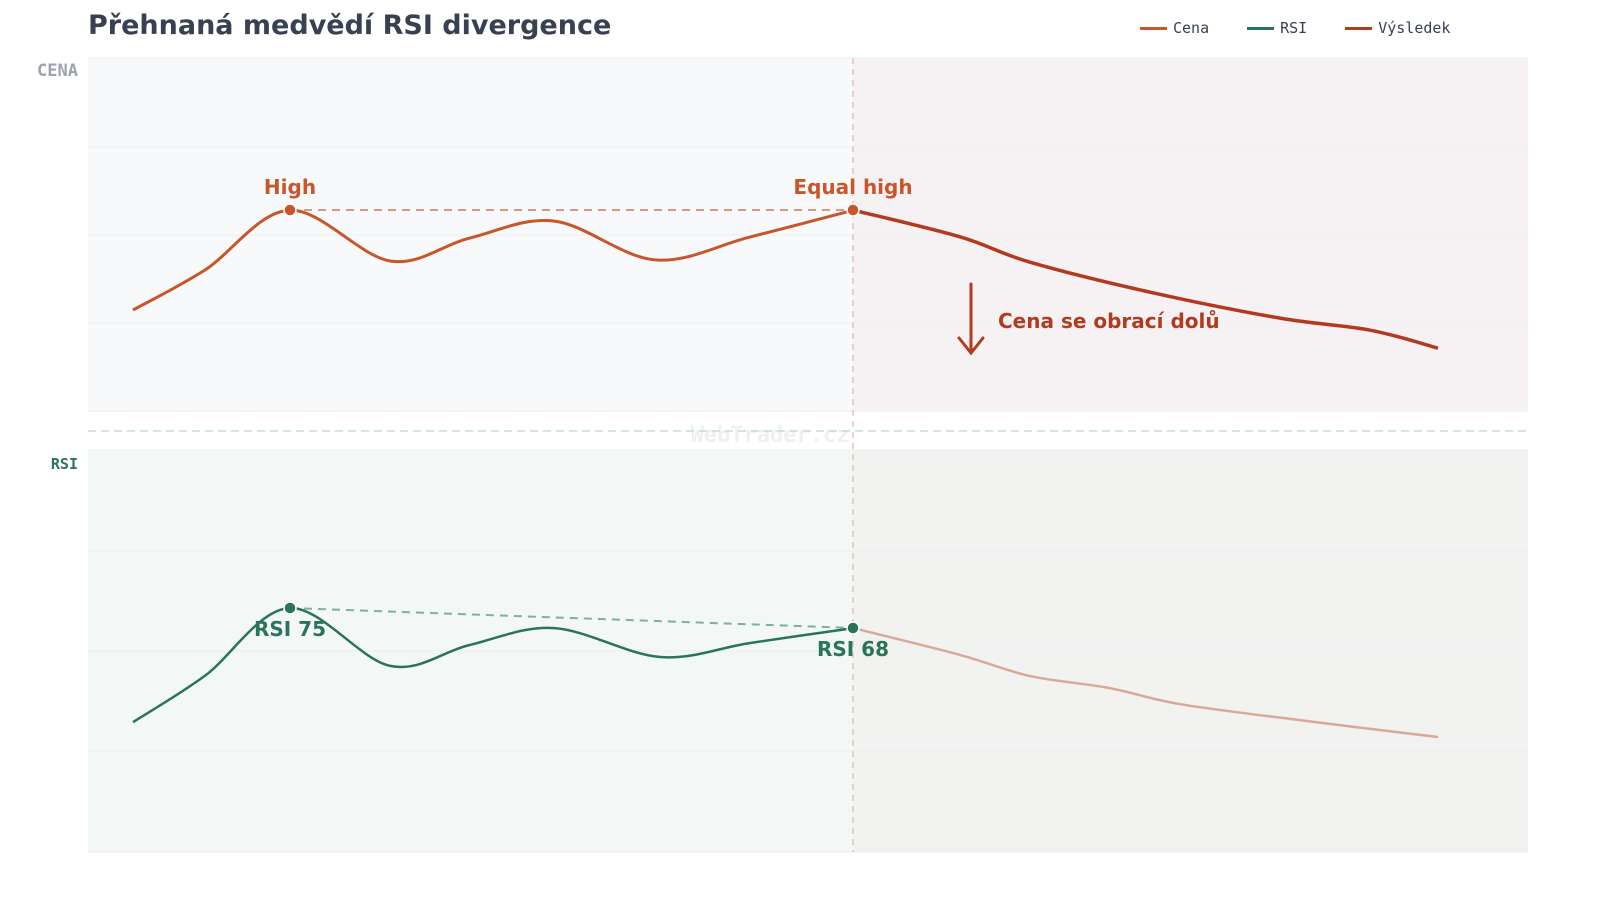 Image resolution: width=1600 pixels, height=900 pixels. I want to click on watermark: WebTrader.cz, so click(770, 435).